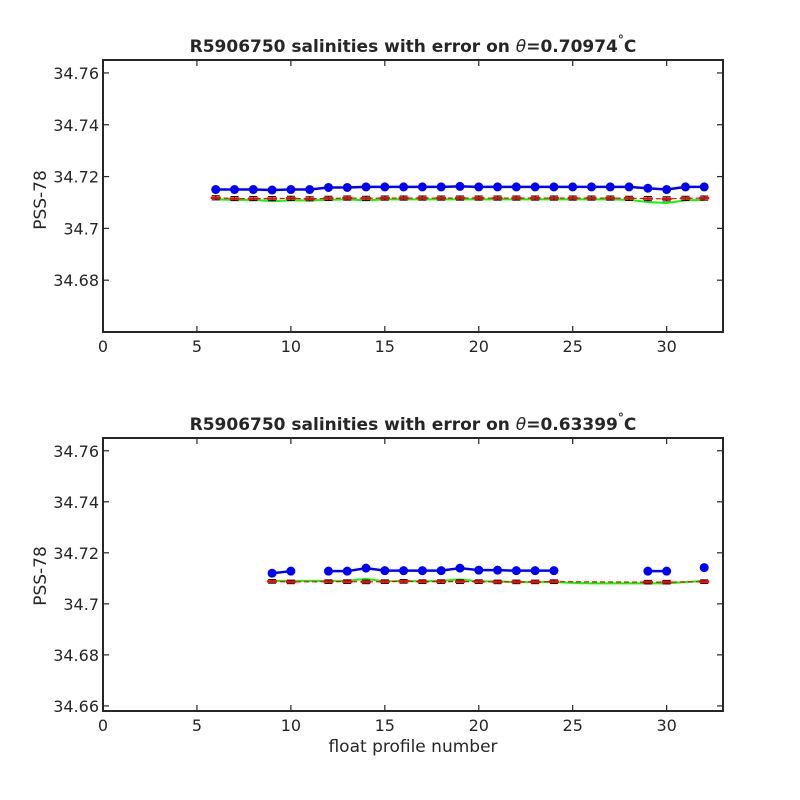 This screenshot has width=800, height=800. I want to click on y-tick-label: 34.66, so click(76, 706).